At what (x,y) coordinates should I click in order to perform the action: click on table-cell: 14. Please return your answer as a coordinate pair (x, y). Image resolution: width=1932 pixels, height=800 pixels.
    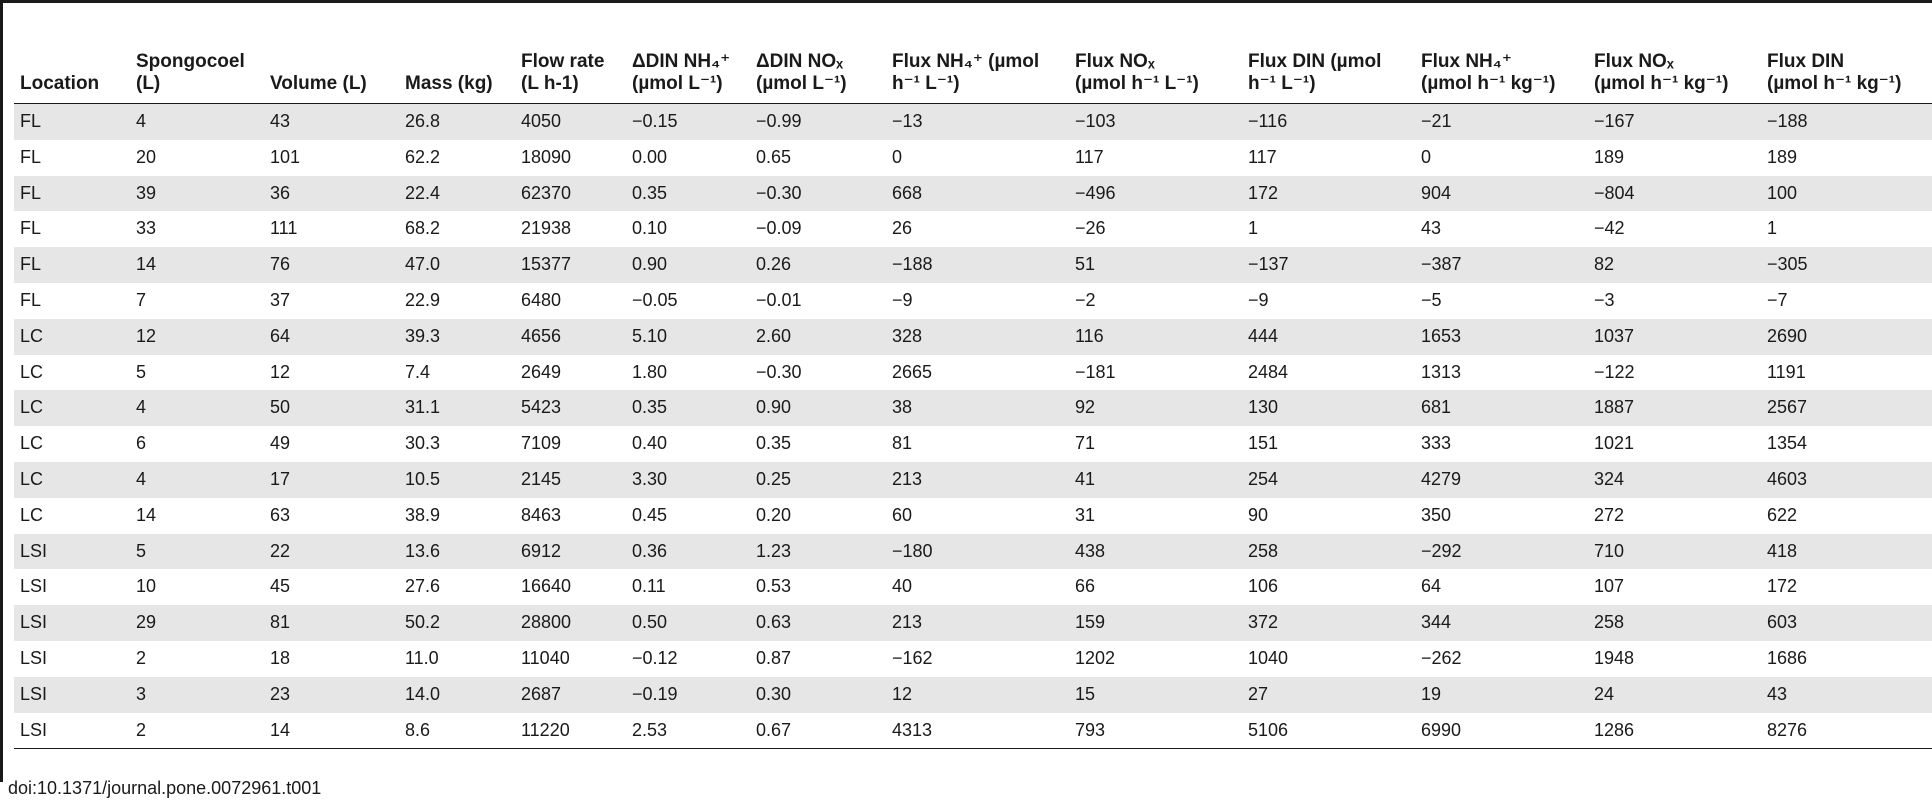
    Looking at the image, I should click on (331, 731).